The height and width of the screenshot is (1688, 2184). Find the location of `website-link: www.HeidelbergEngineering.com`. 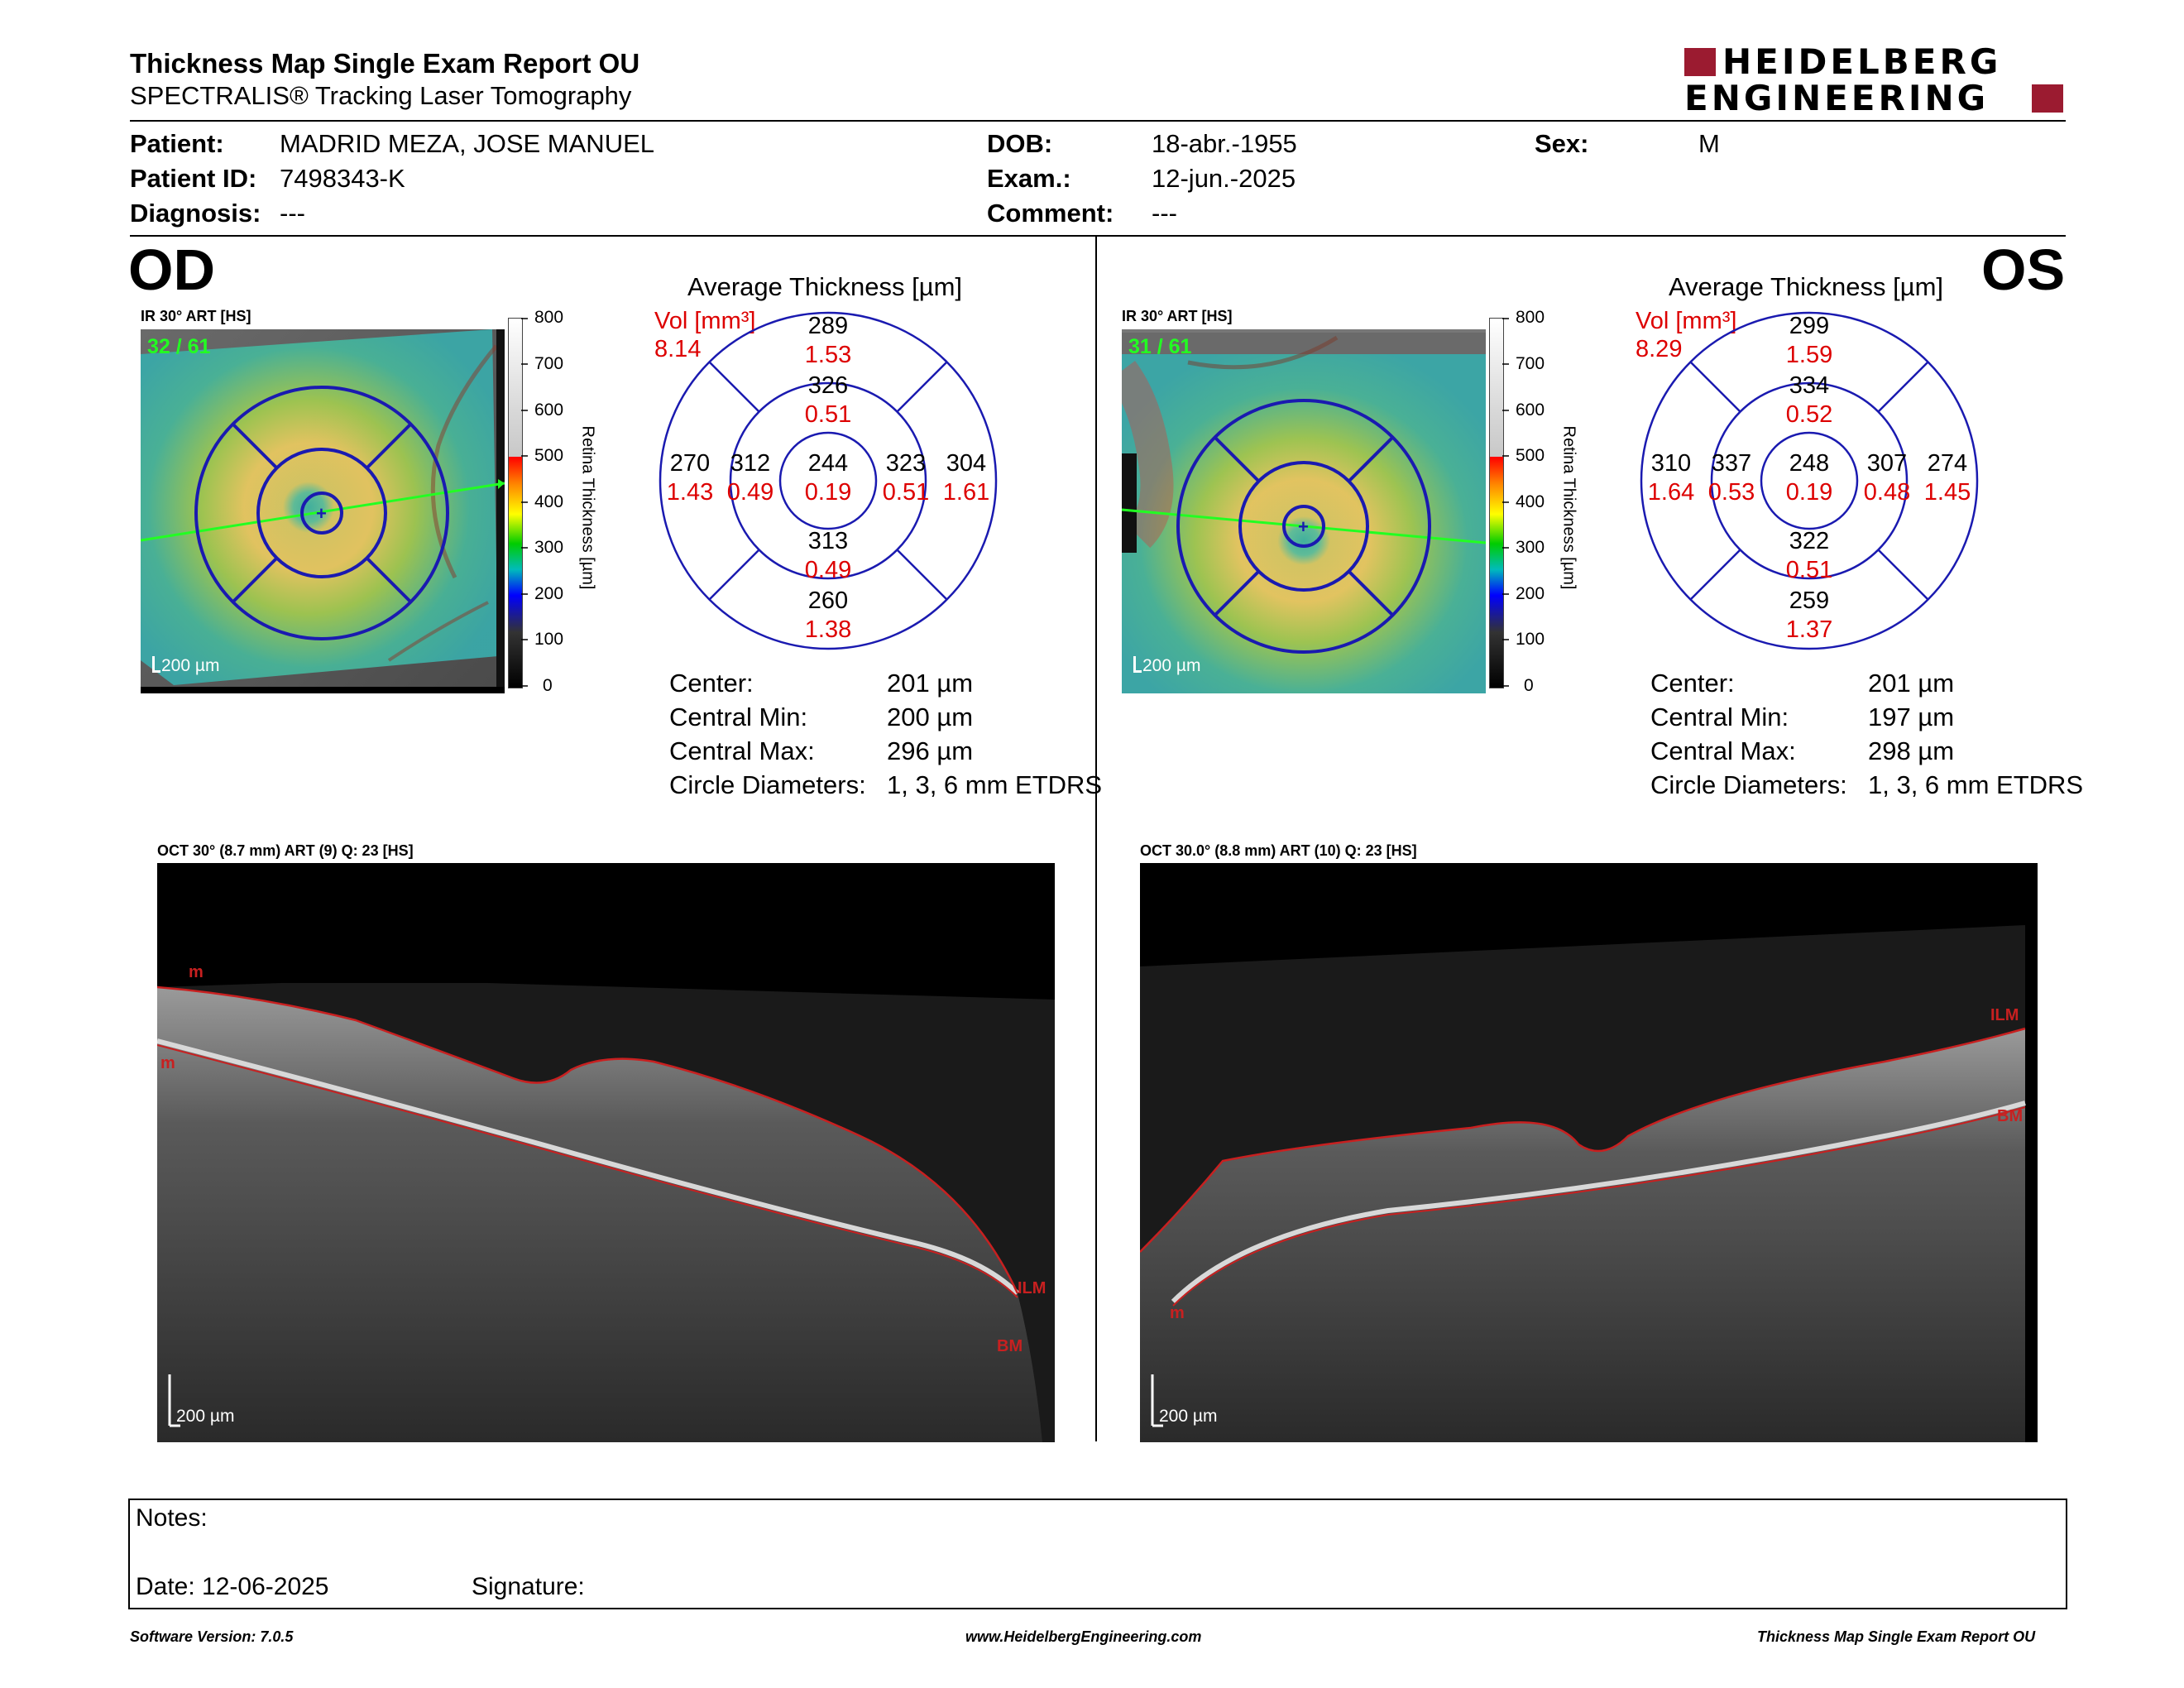

website-link: www.HeidelbergEngineering.com is located at coordinates (1083, 1636).